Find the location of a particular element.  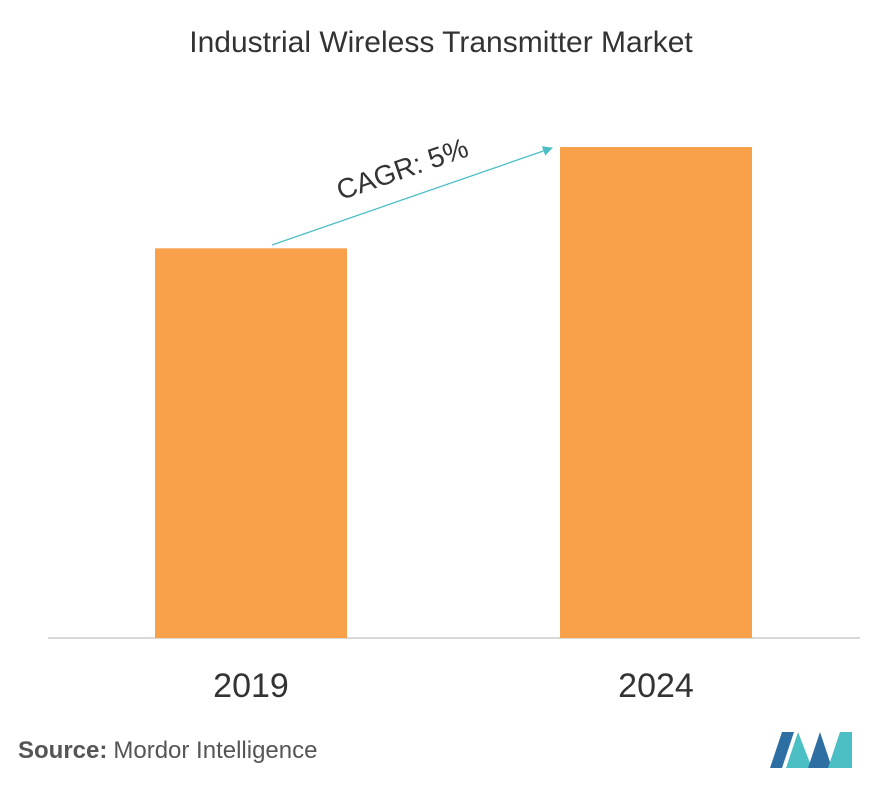

chart-title: Industrial Wireless Transmitter Market is located at coordinates (441, 42).